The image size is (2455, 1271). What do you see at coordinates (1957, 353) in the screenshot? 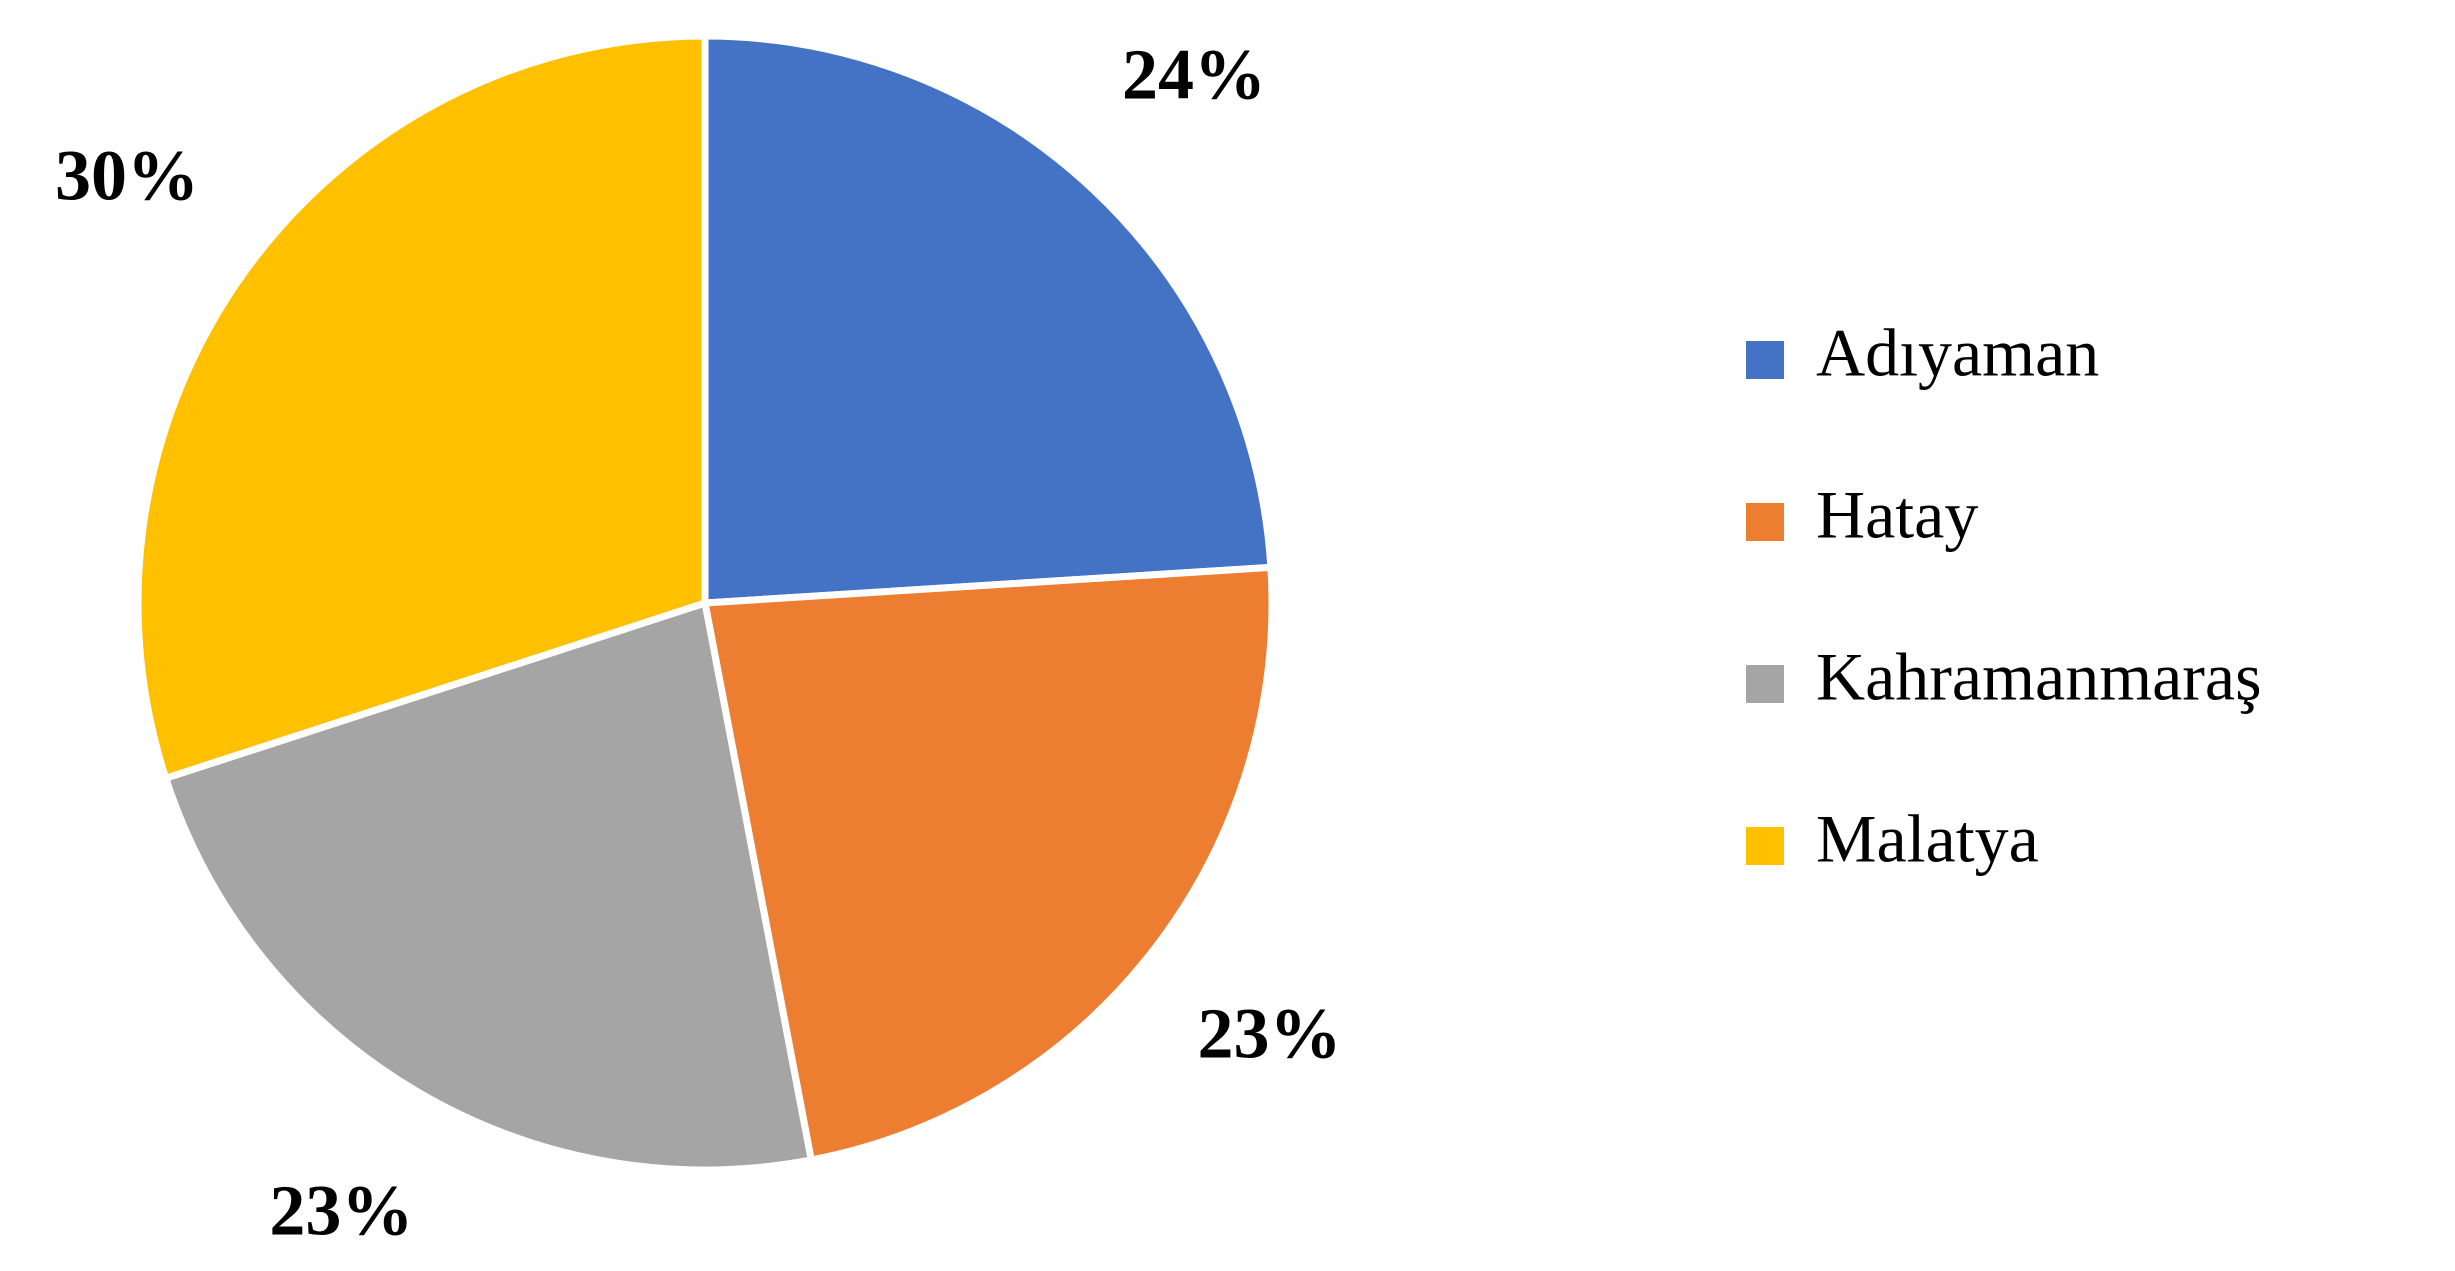
I see `legend-label: Adıyaman` at bounding box center [1957, 353].